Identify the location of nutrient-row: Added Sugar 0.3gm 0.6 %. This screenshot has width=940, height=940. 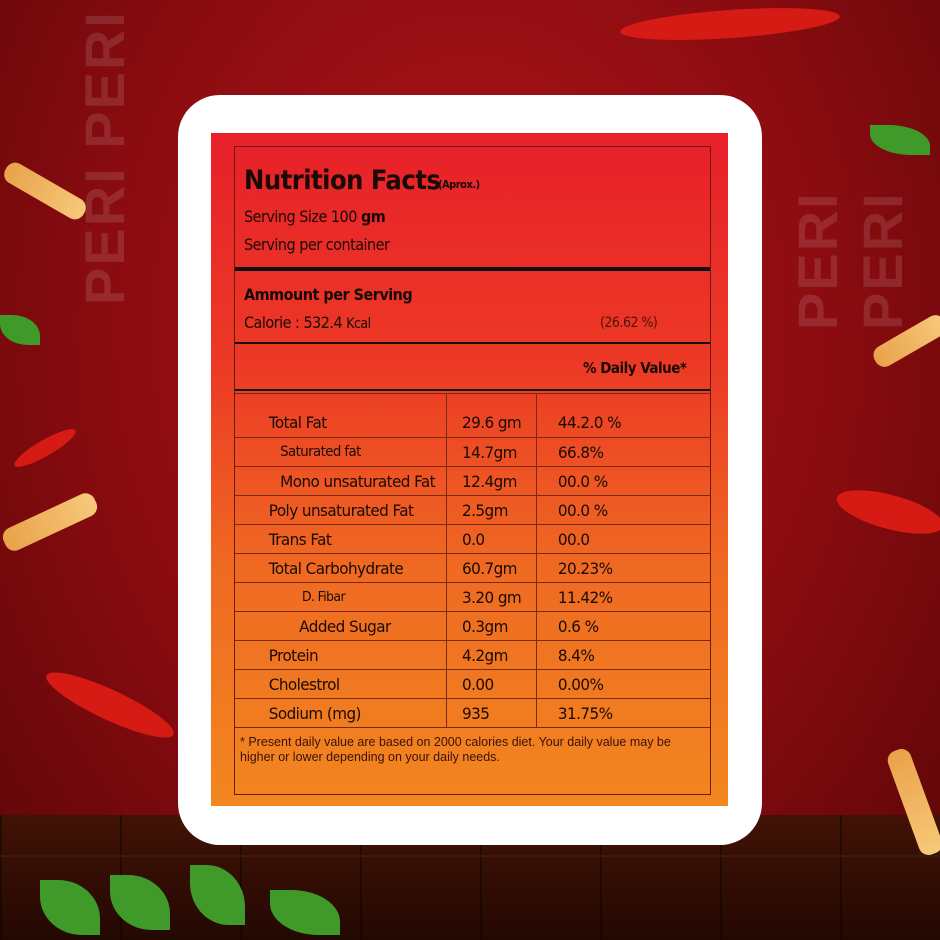
(472, 626).